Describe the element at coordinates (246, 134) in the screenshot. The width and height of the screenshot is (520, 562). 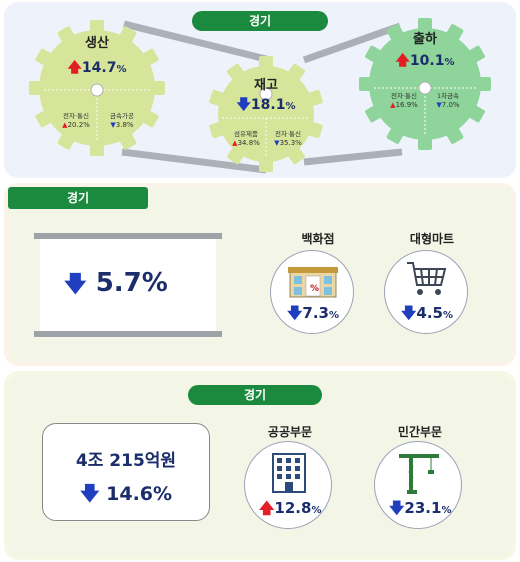
I see `inventory-item-name: 섬유제품` at that location.